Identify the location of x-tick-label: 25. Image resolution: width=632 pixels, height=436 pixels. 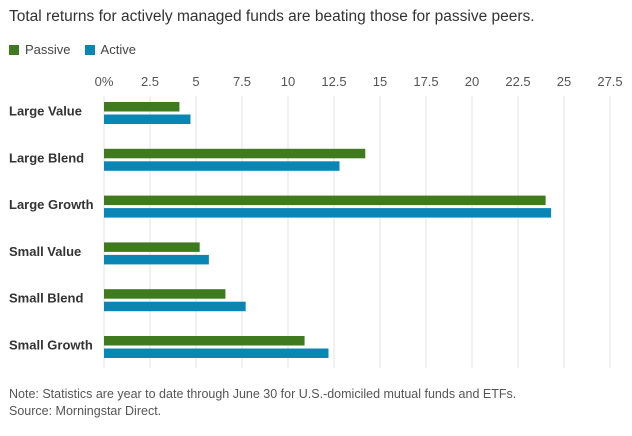
(564, 81).